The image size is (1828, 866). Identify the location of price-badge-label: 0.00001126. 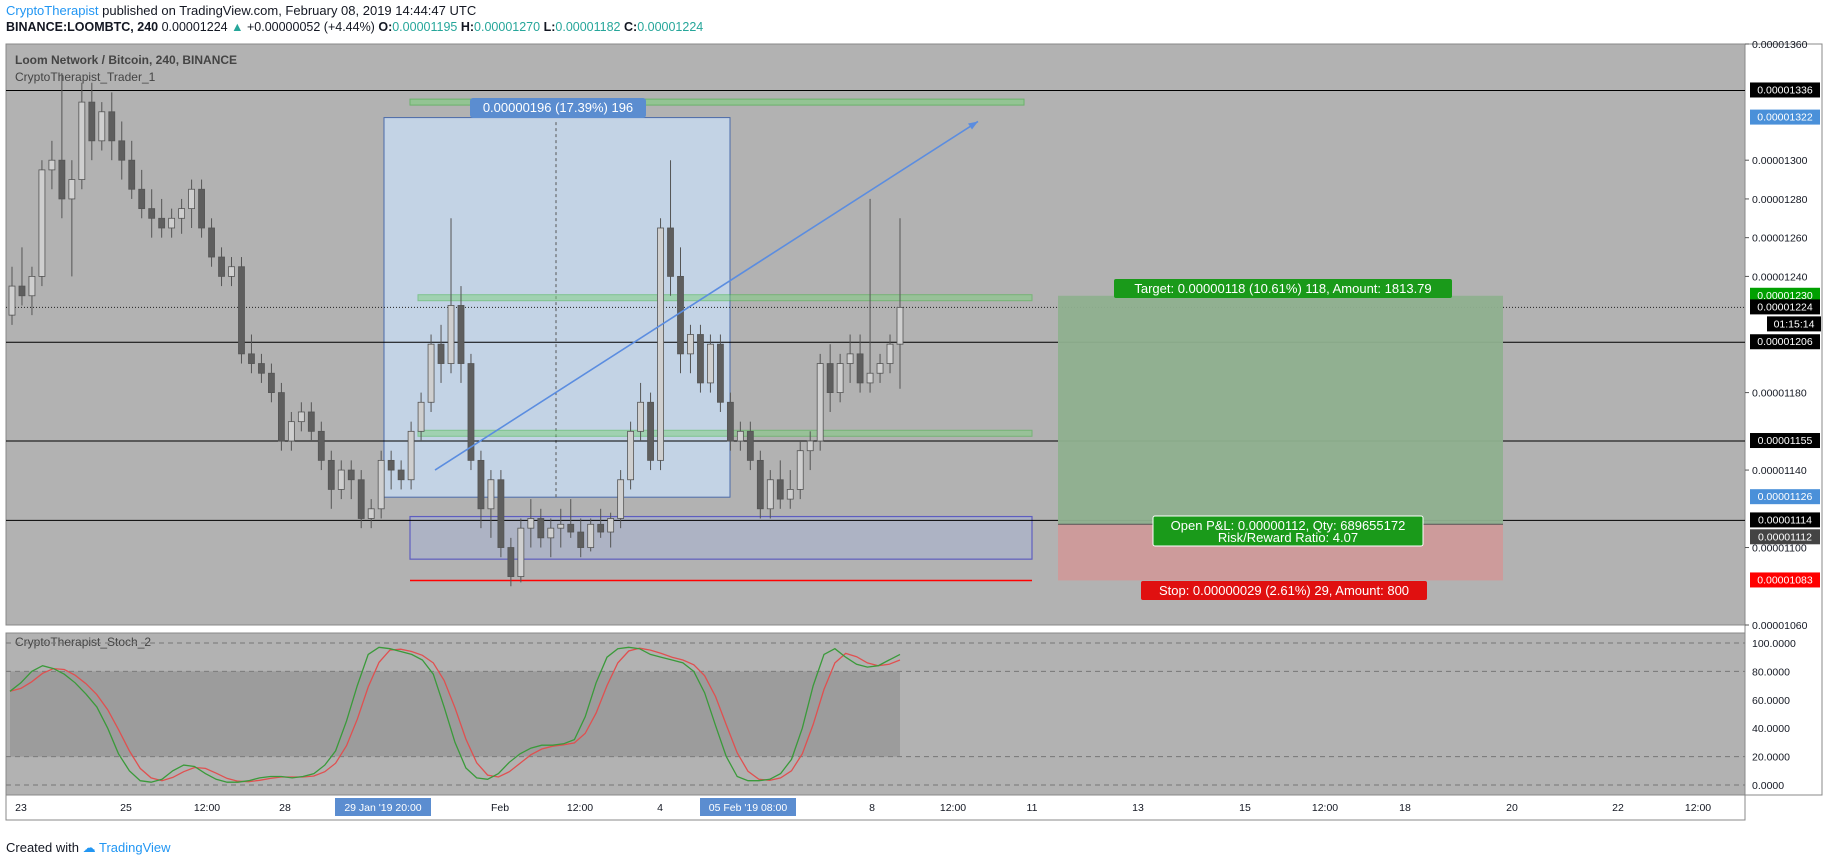
(1785, 497).